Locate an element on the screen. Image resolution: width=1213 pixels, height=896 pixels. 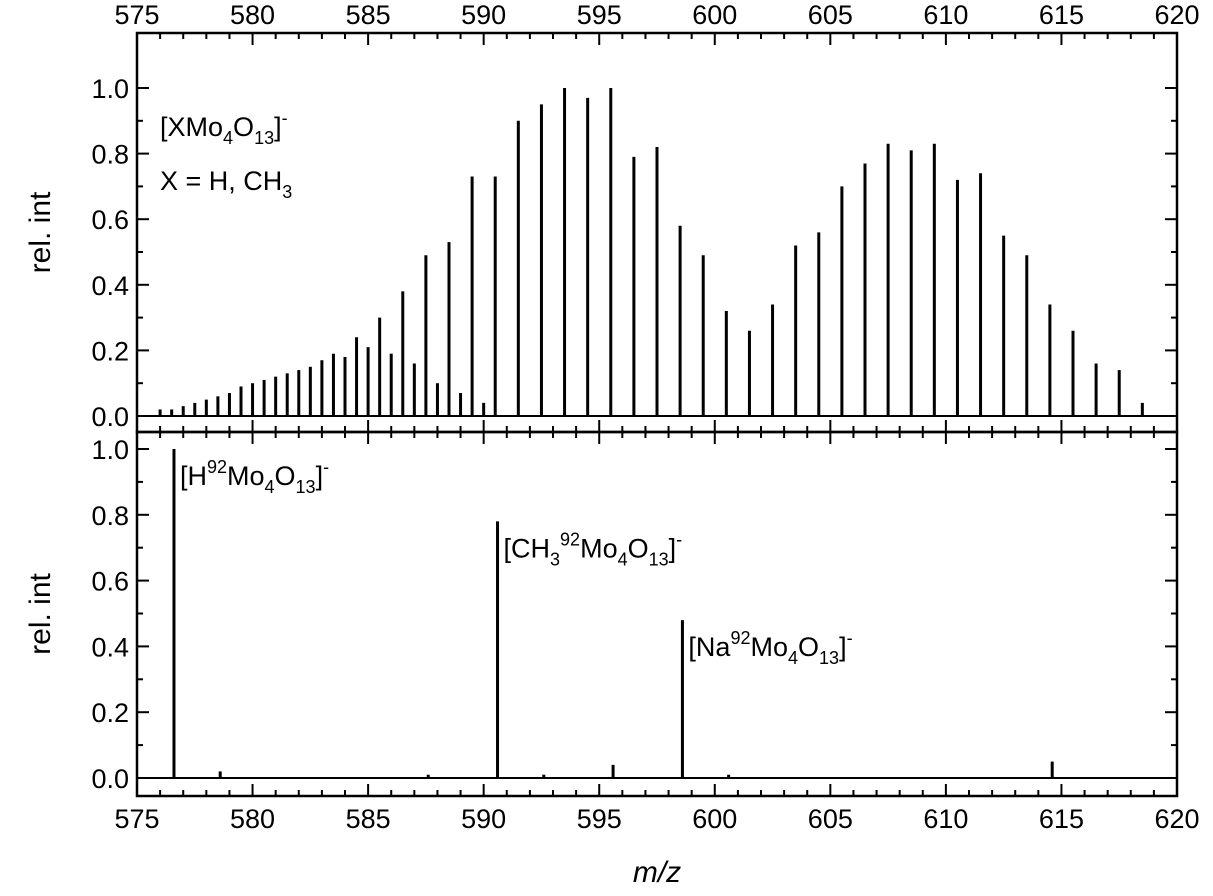
peak-label: [Na92Mo4O13]- is located at coordinates (770, 648).